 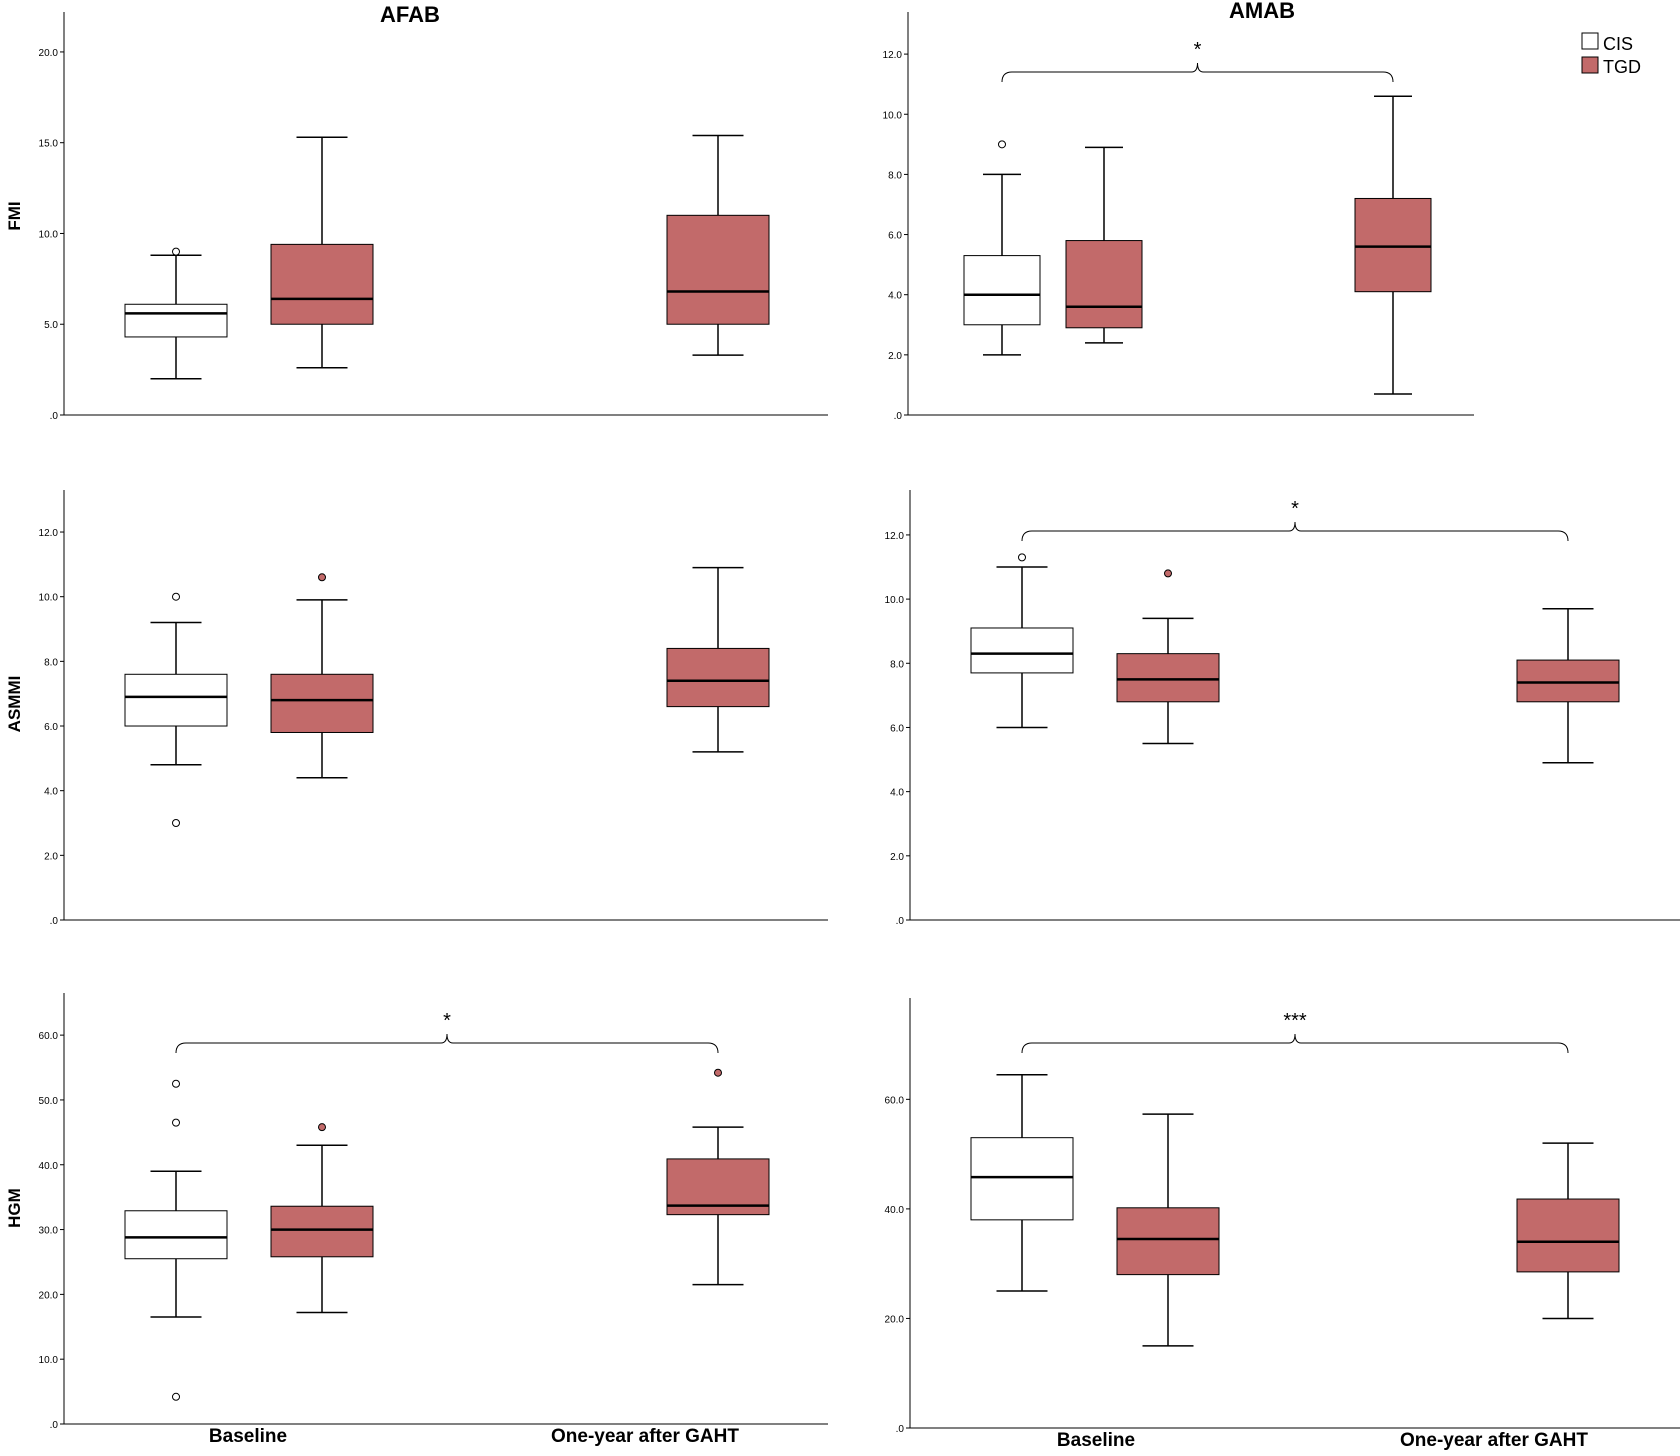 I want to click on panel-1: .0 5.0 10.0 15.0 20.0 FMI, so click(x=416, y=217).